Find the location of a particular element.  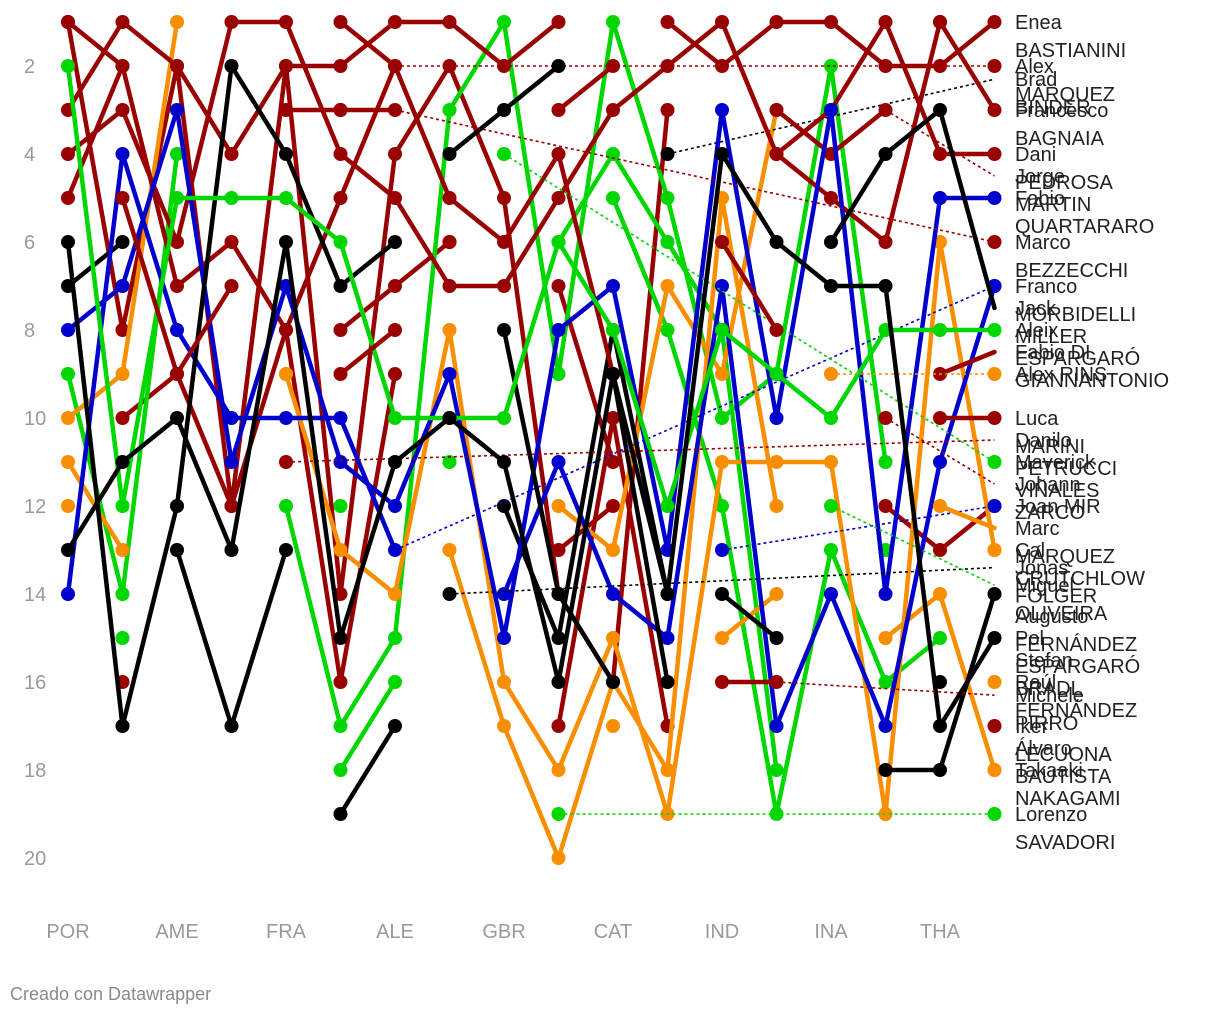

series-jorge-martin-point is located at coordinates (885, 110).